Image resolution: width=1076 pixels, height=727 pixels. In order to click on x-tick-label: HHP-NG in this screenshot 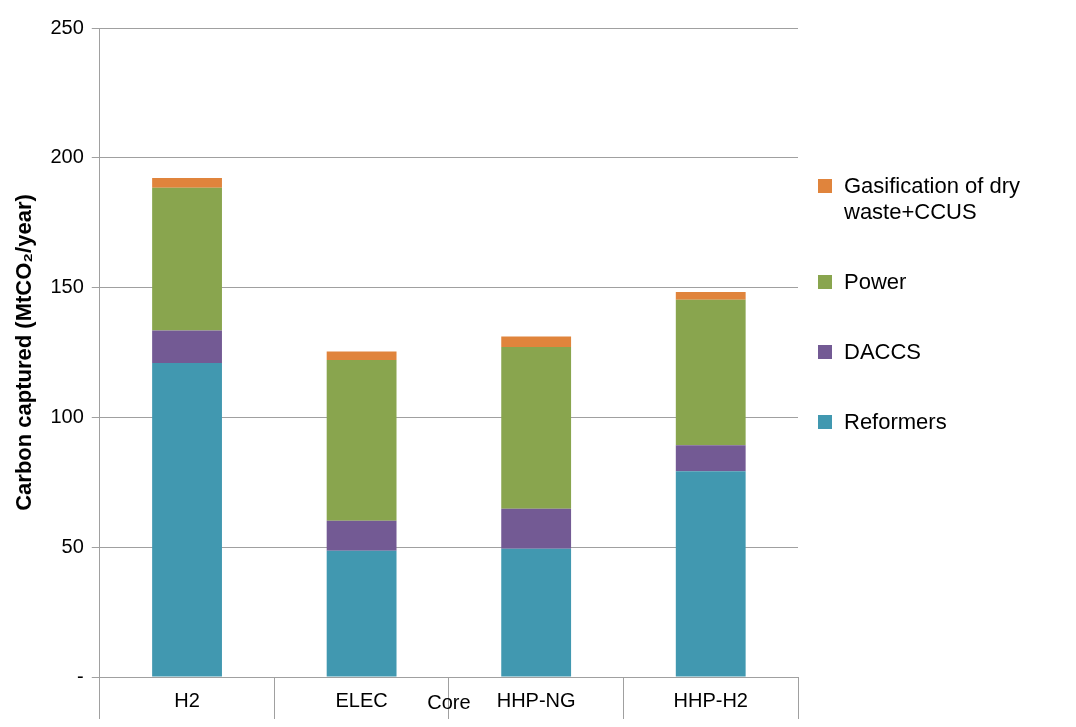, I will do `click(536, 699)`.